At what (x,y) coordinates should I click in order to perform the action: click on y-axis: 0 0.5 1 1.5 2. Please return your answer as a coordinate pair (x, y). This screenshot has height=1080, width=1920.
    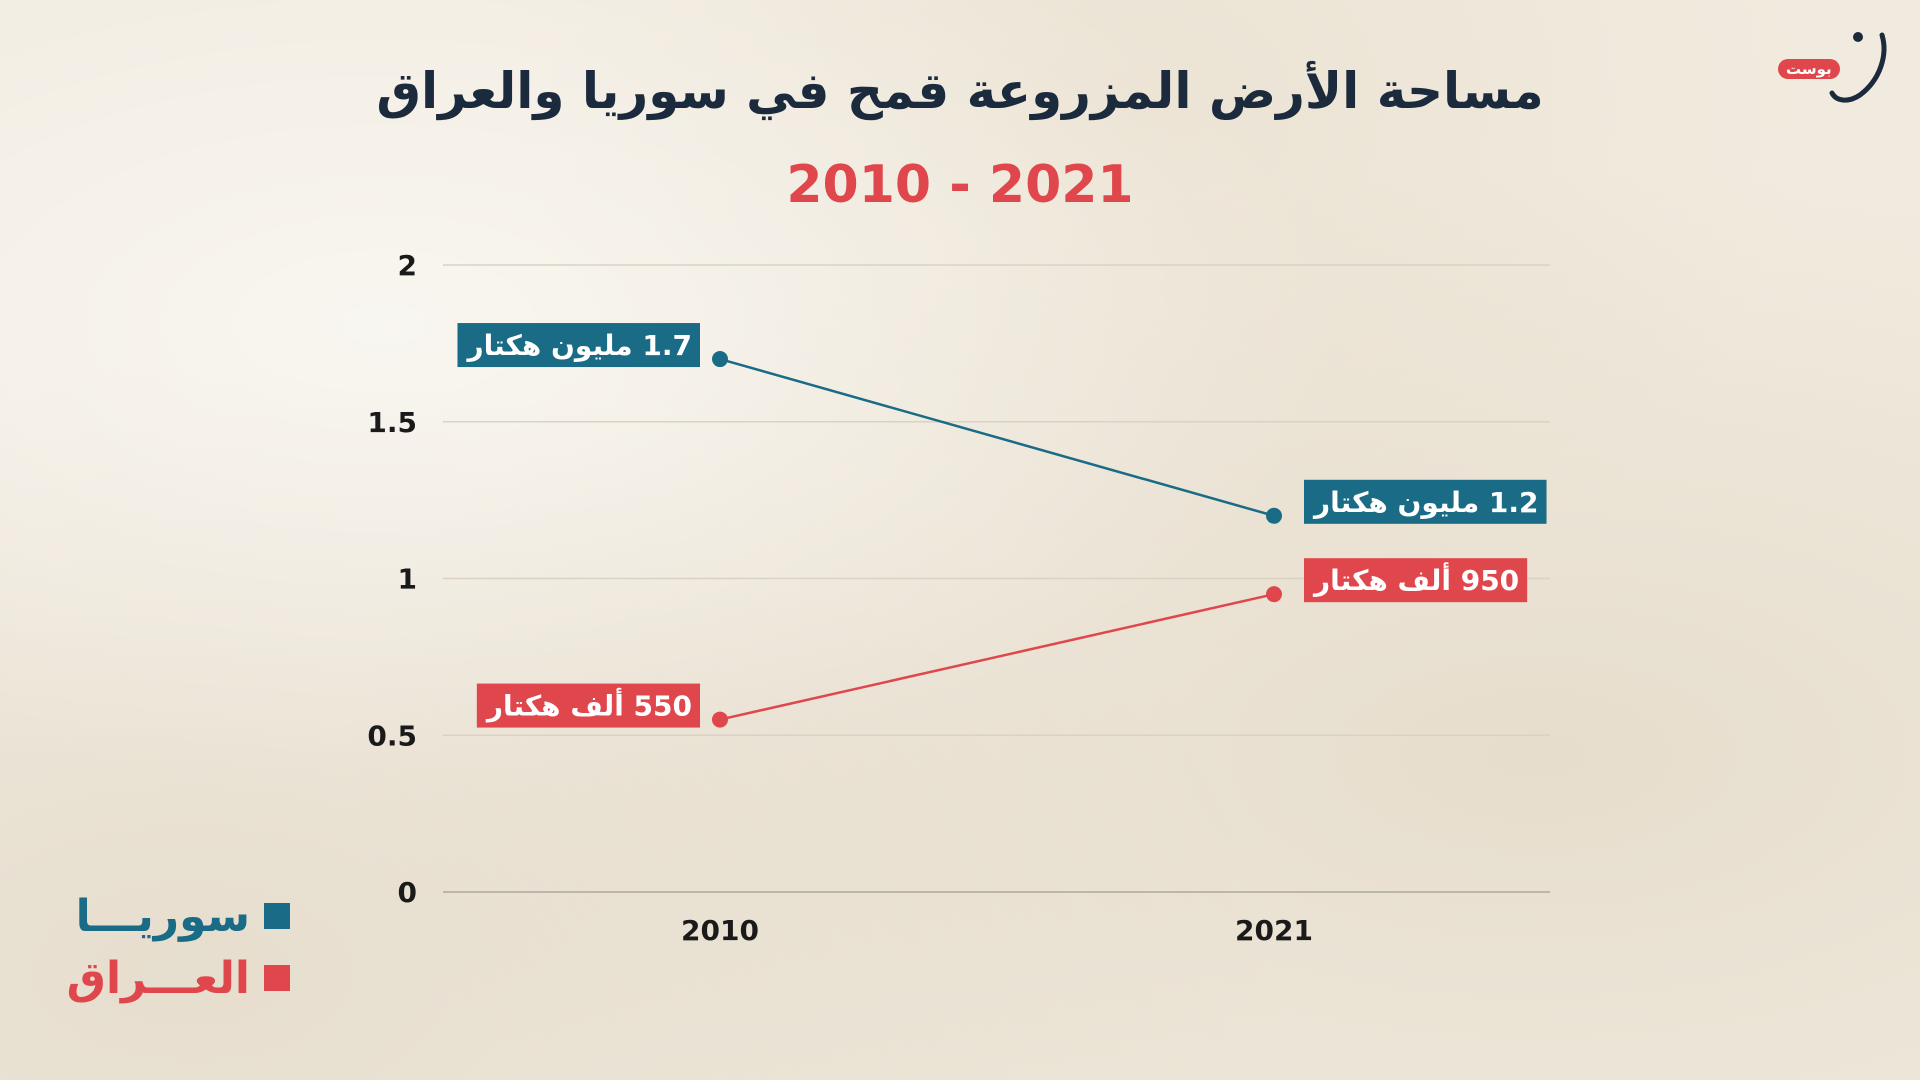
    Looking at the image, I should click on (392, 579).